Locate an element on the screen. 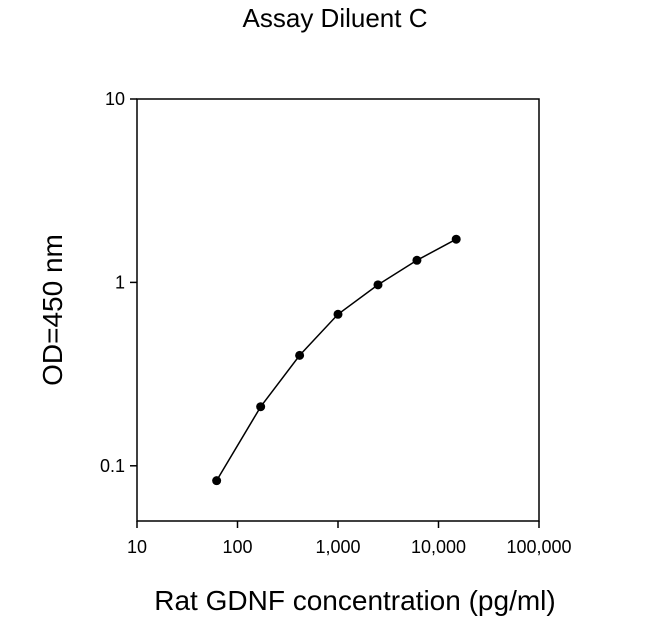 The width and height of the screenshot is (650, 626). x-tick-label-0: 10 is located at coordinates (137, 547).